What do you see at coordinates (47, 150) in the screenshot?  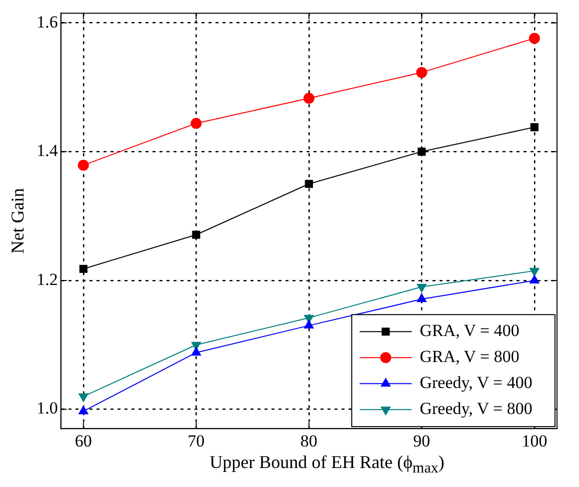 I see `y-tick-label: 1.4` at bounding box center [47, 150].